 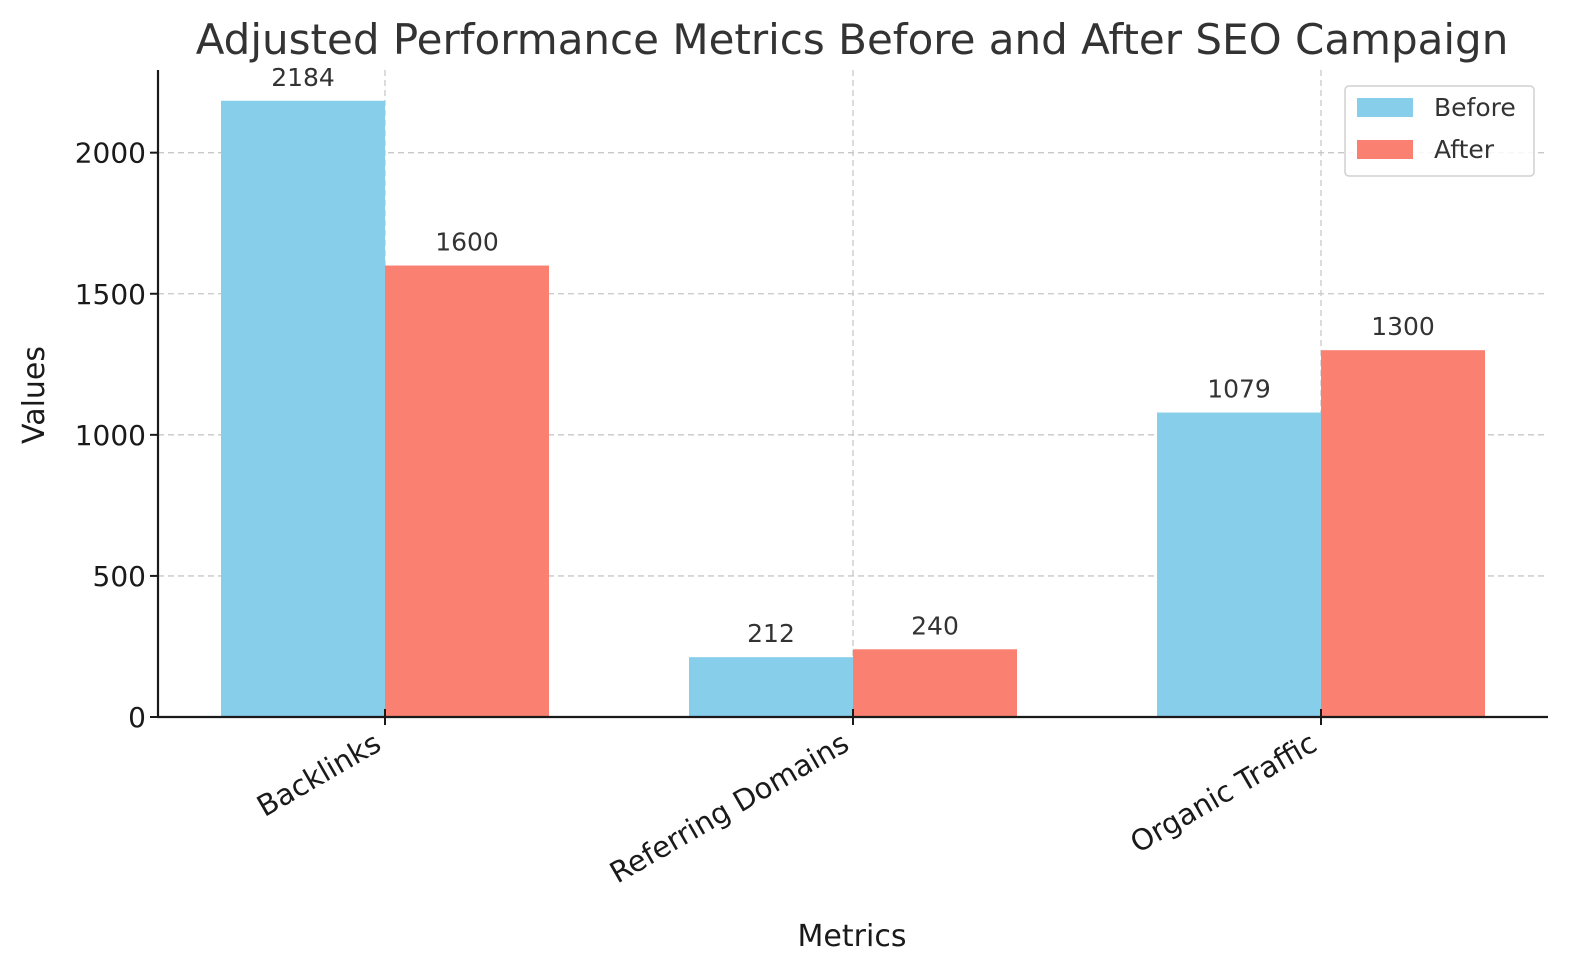 What do you see at coordinates (1439, 131) in the screenshot?
I see `legend: Before After` at bounding box center [1439, 131].